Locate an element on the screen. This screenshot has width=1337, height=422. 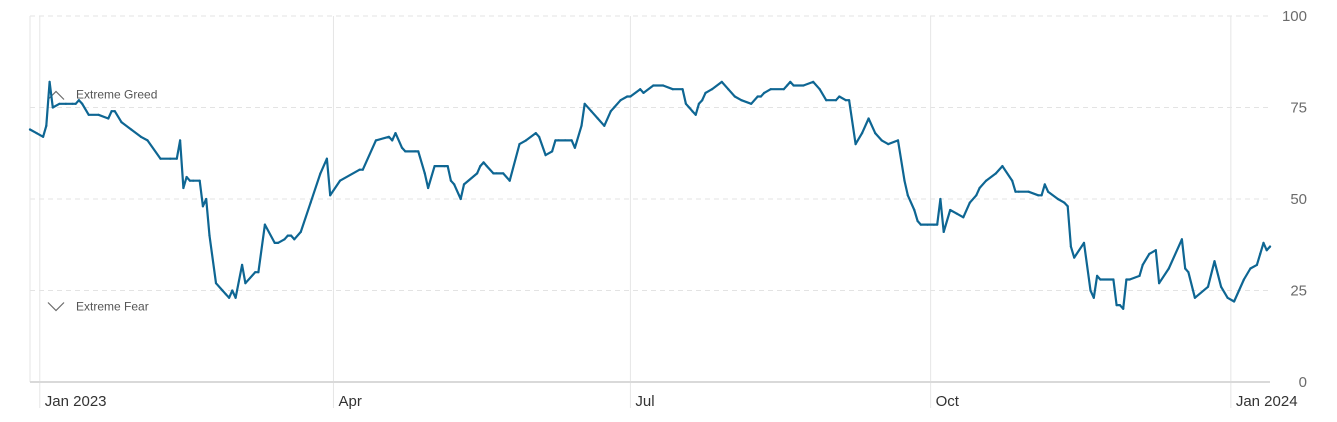
annotation-1: Extreme Fear is located at coordinates (98, 307).